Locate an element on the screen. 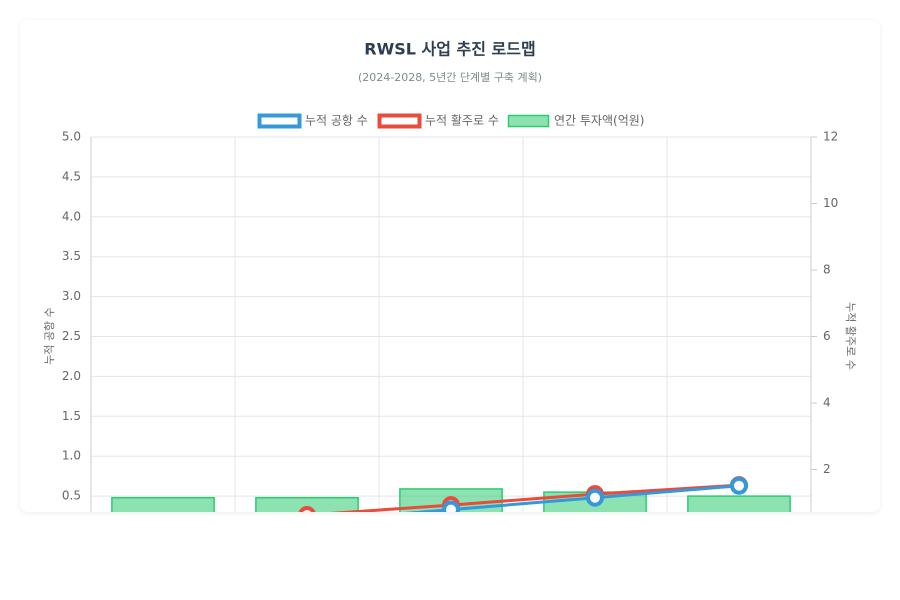 The image size is (900, 600). y-tick-label: 5.0 is located at coordinates (71, 137).